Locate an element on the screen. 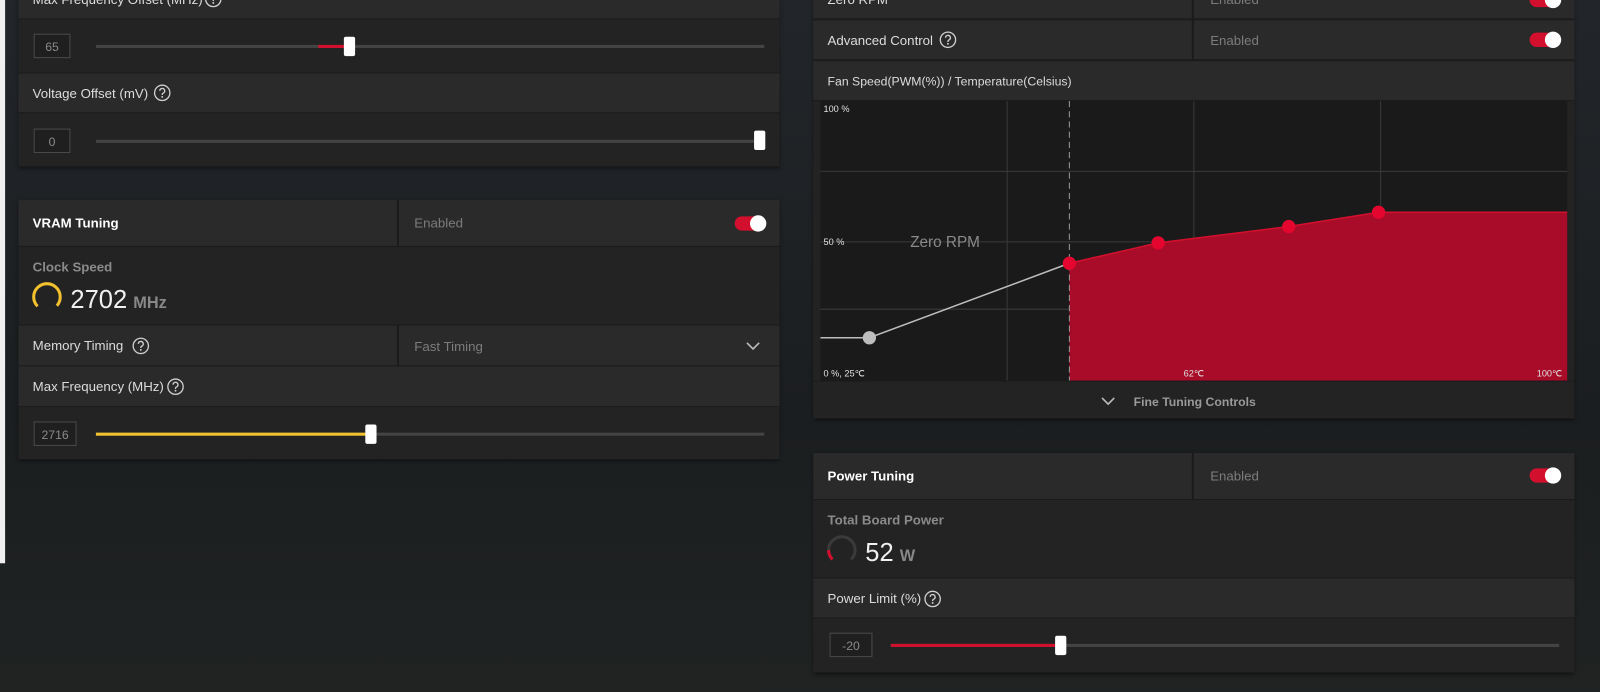 This screenshot has height=692, width=1600. label: Max Frequency Offset (MHz) is located at coordinates (118, 4).